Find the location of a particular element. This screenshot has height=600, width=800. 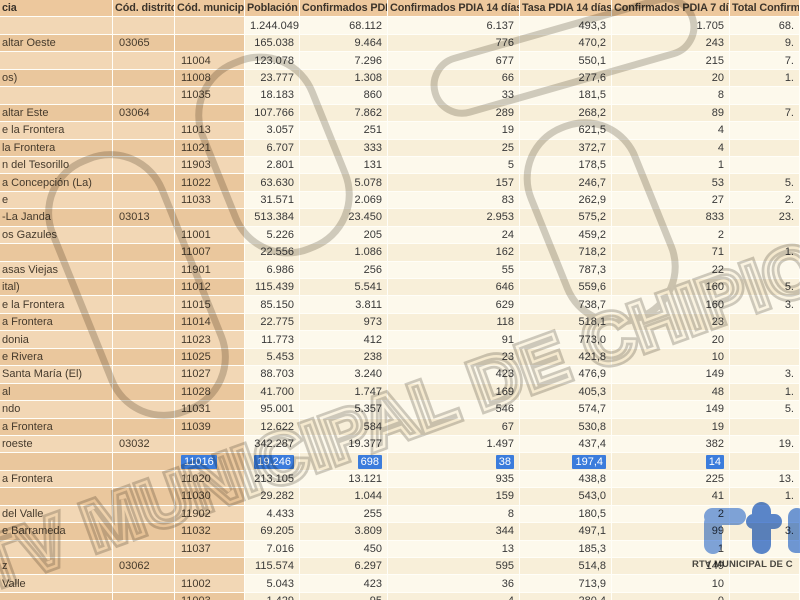

confirmed-pdia-7d-cell: 833 is located at coordinates (671, 218).